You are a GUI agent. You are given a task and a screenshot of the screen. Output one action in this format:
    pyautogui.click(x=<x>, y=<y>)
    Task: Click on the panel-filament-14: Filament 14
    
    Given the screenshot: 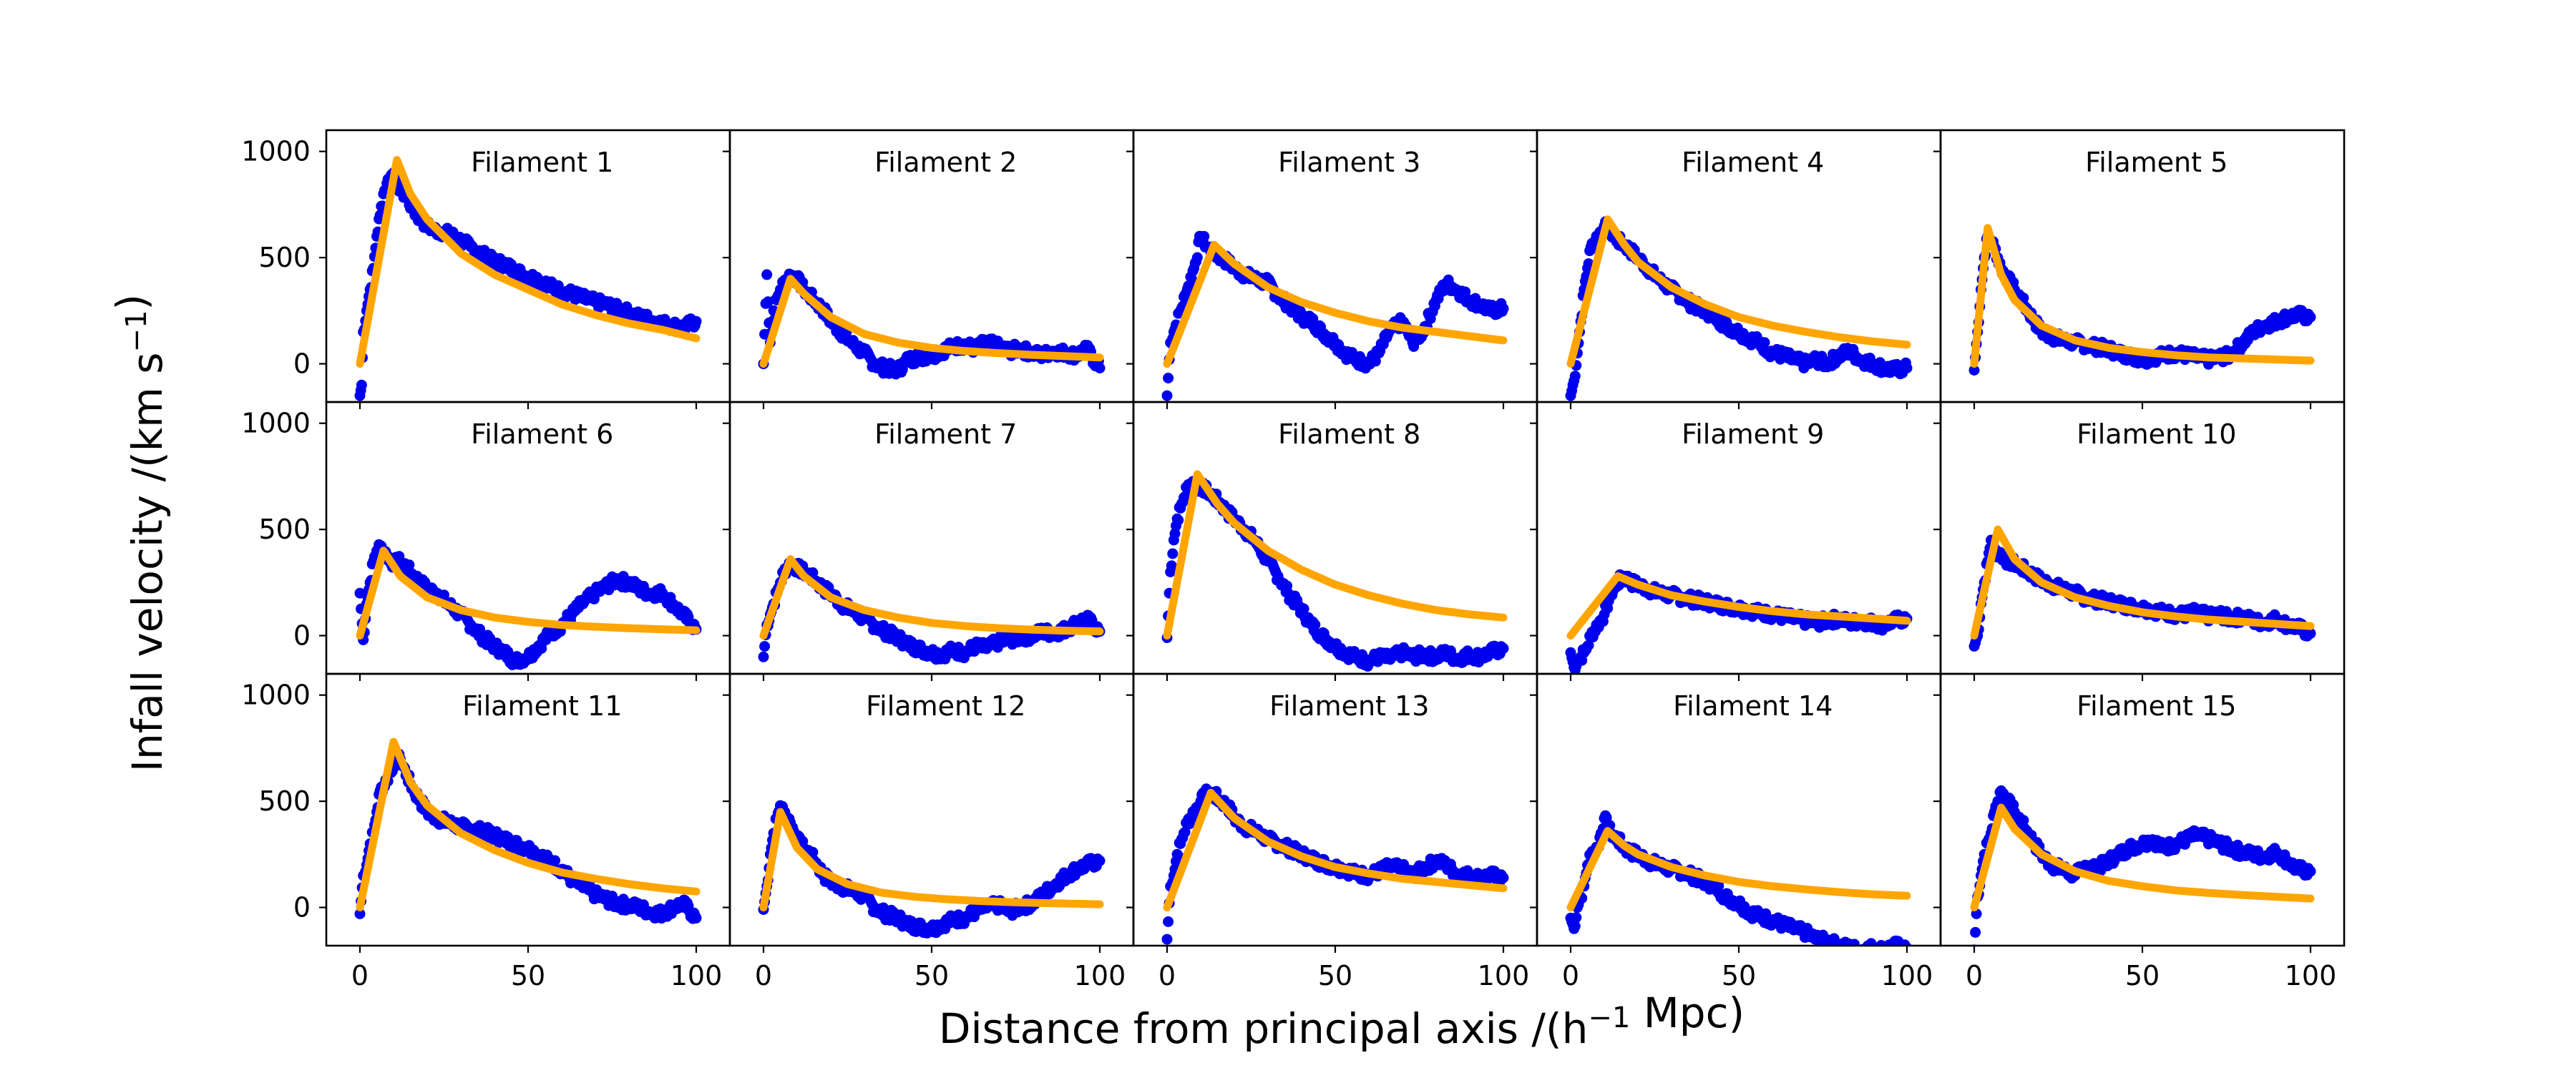 What is the action you would take?
    pyautogui.click(x=1736, y=812)
    